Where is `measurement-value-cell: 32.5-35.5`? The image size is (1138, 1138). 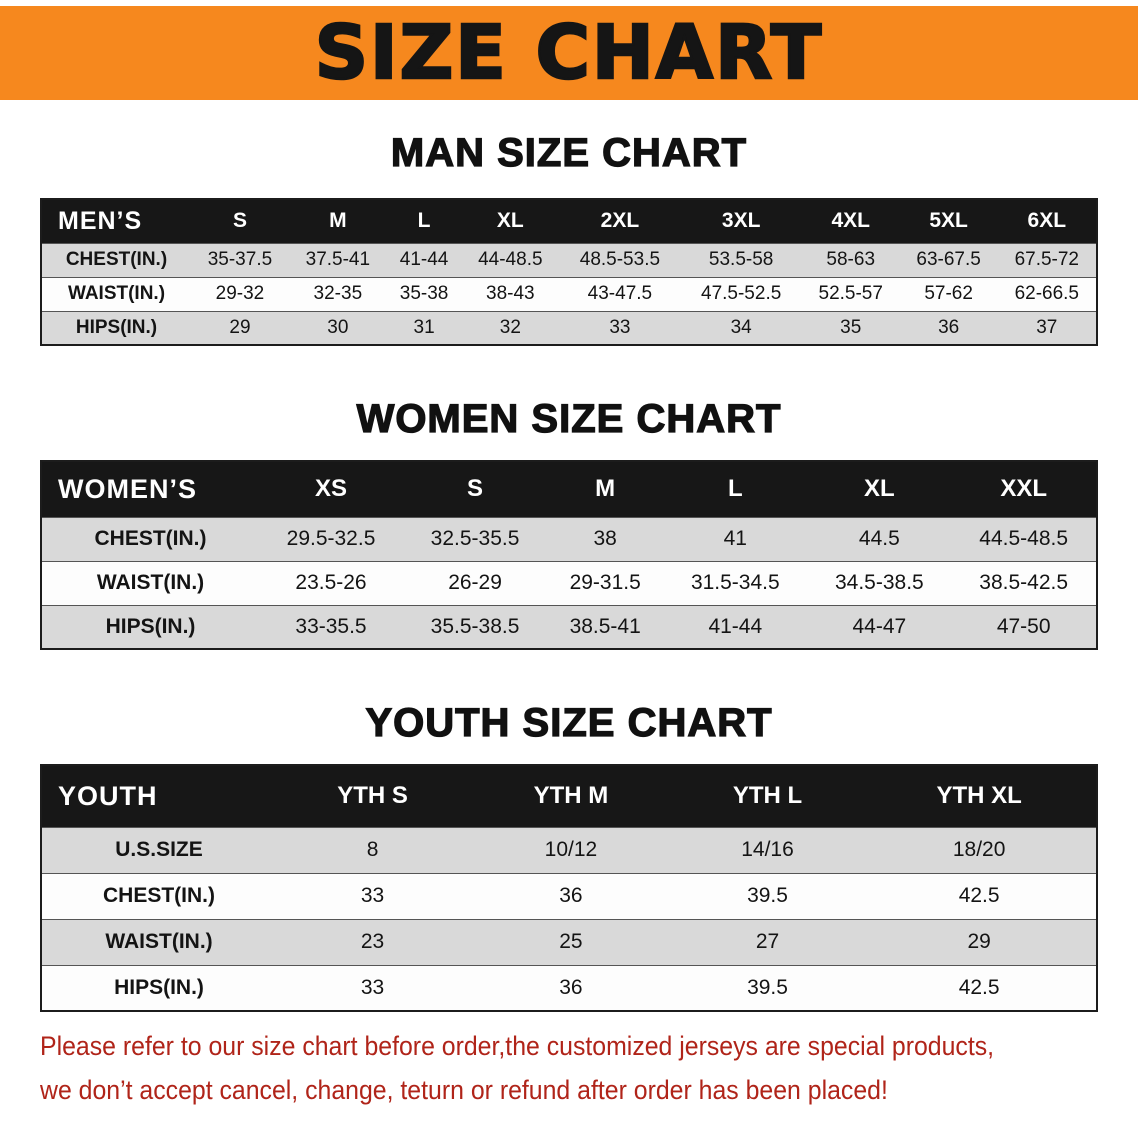
measurement-value-cell: 32.5-35.5 is located at coordinates (475, 538).